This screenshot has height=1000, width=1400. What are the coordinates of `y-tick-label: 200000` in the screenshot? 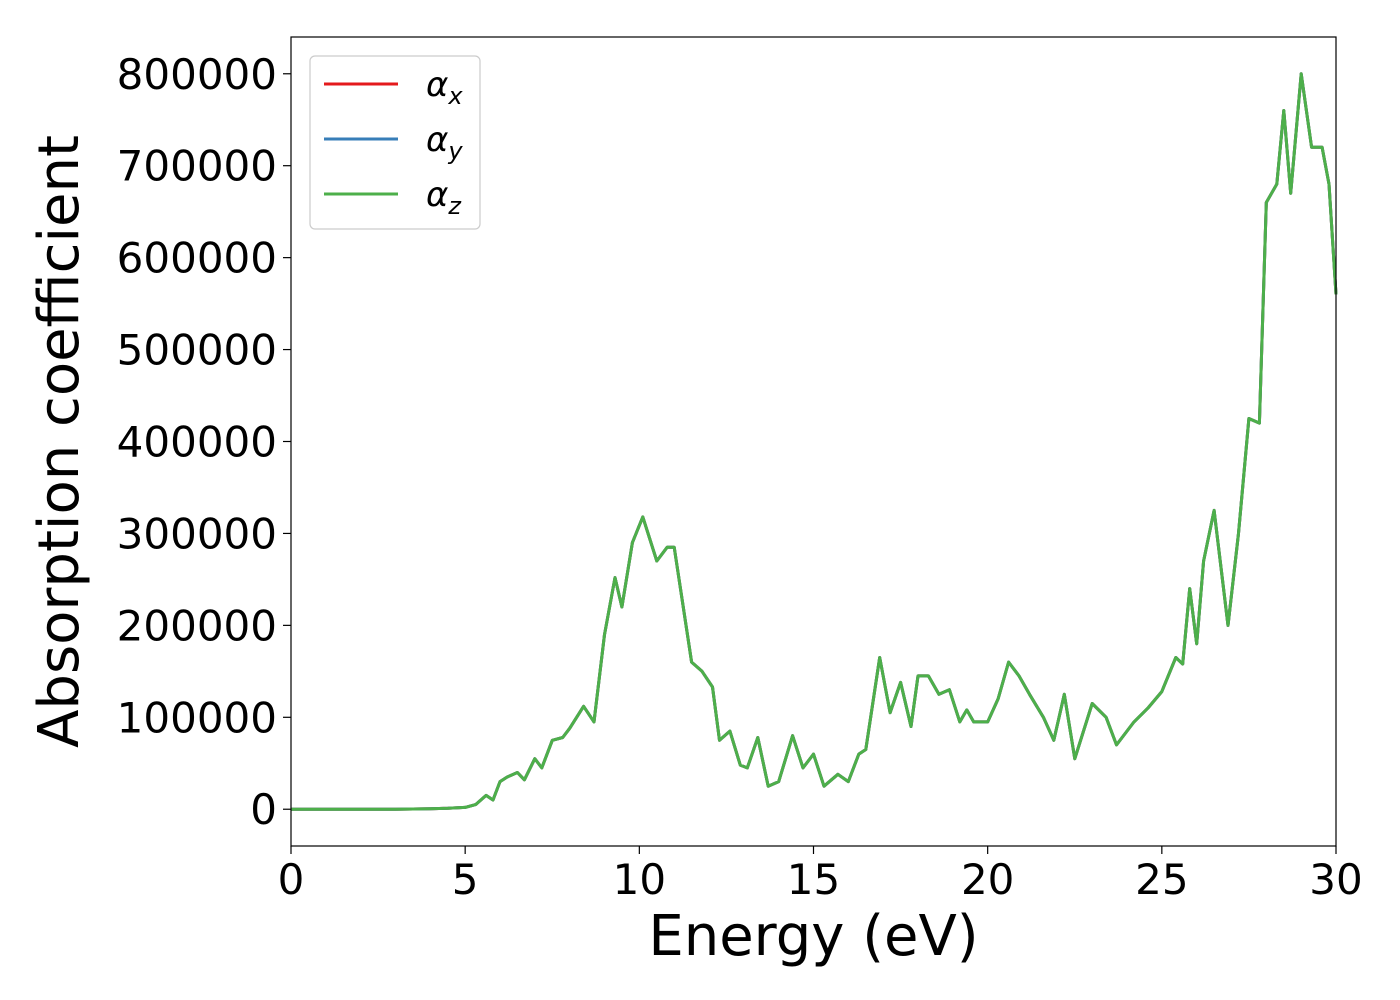 It's located at (197, 625).